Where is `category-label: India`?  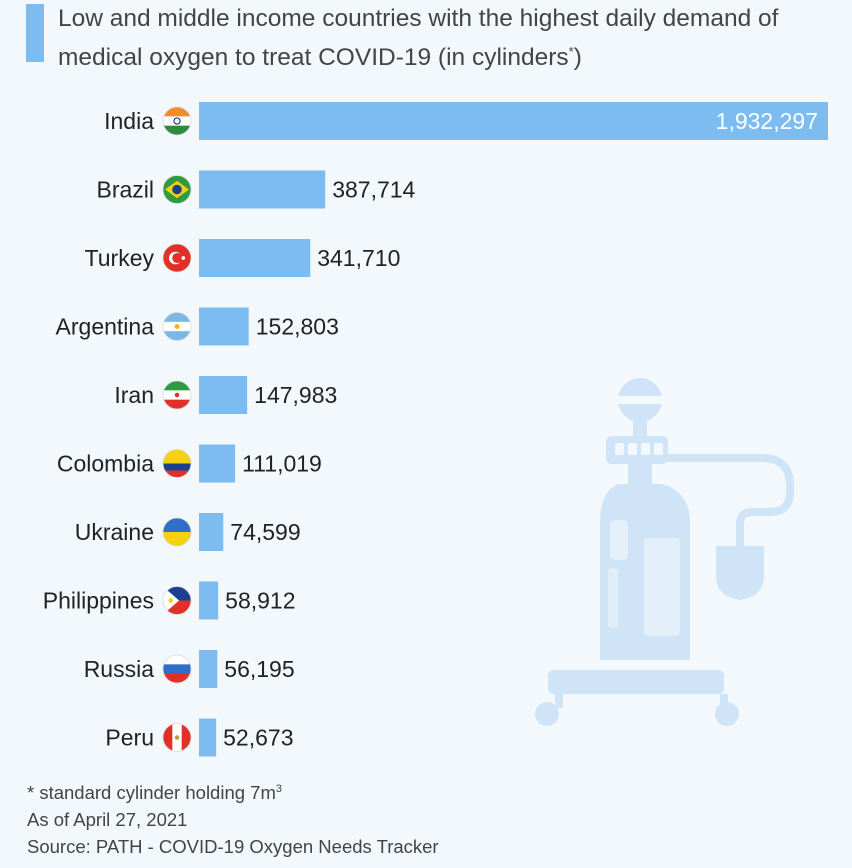
category-label: India is located at coordinates (129, 121).